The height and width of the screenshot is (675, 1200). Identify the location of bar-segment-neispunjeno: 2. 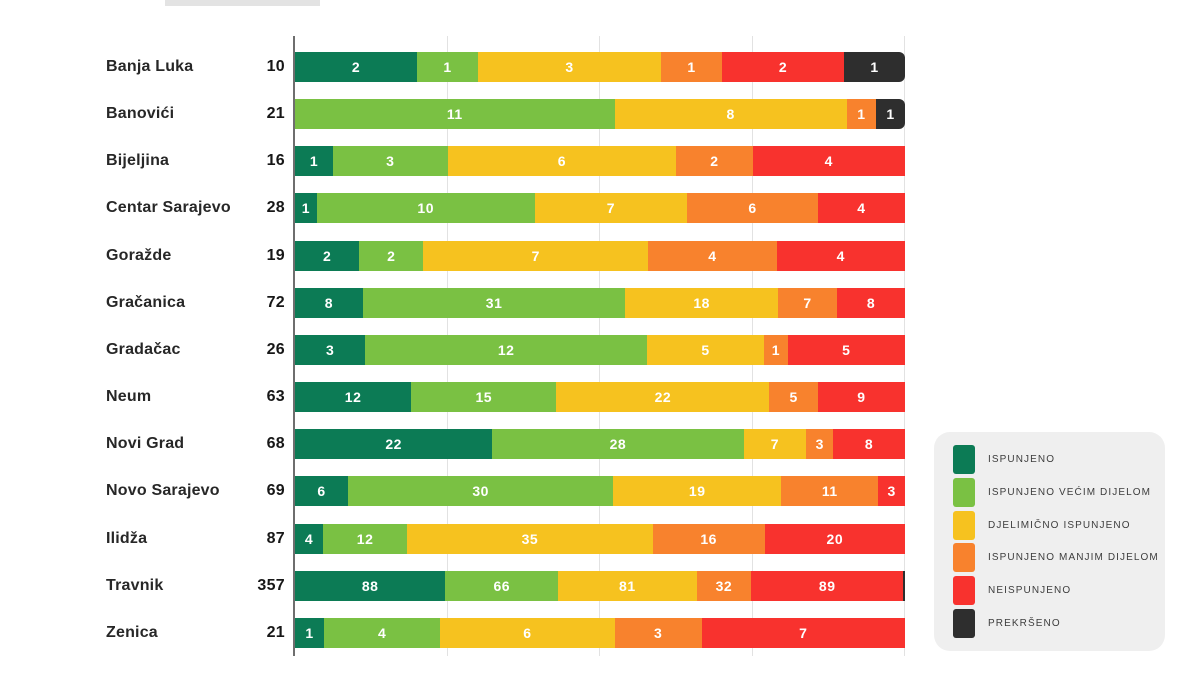
(783, 67).